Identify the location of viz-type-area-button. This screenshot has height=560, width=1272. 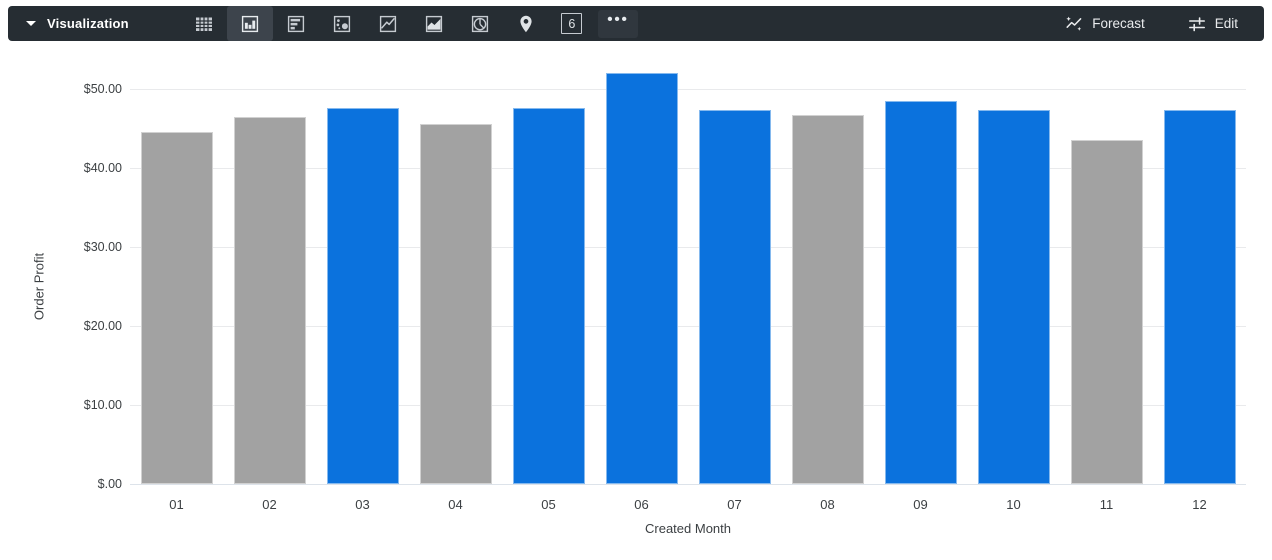
(434, 23).